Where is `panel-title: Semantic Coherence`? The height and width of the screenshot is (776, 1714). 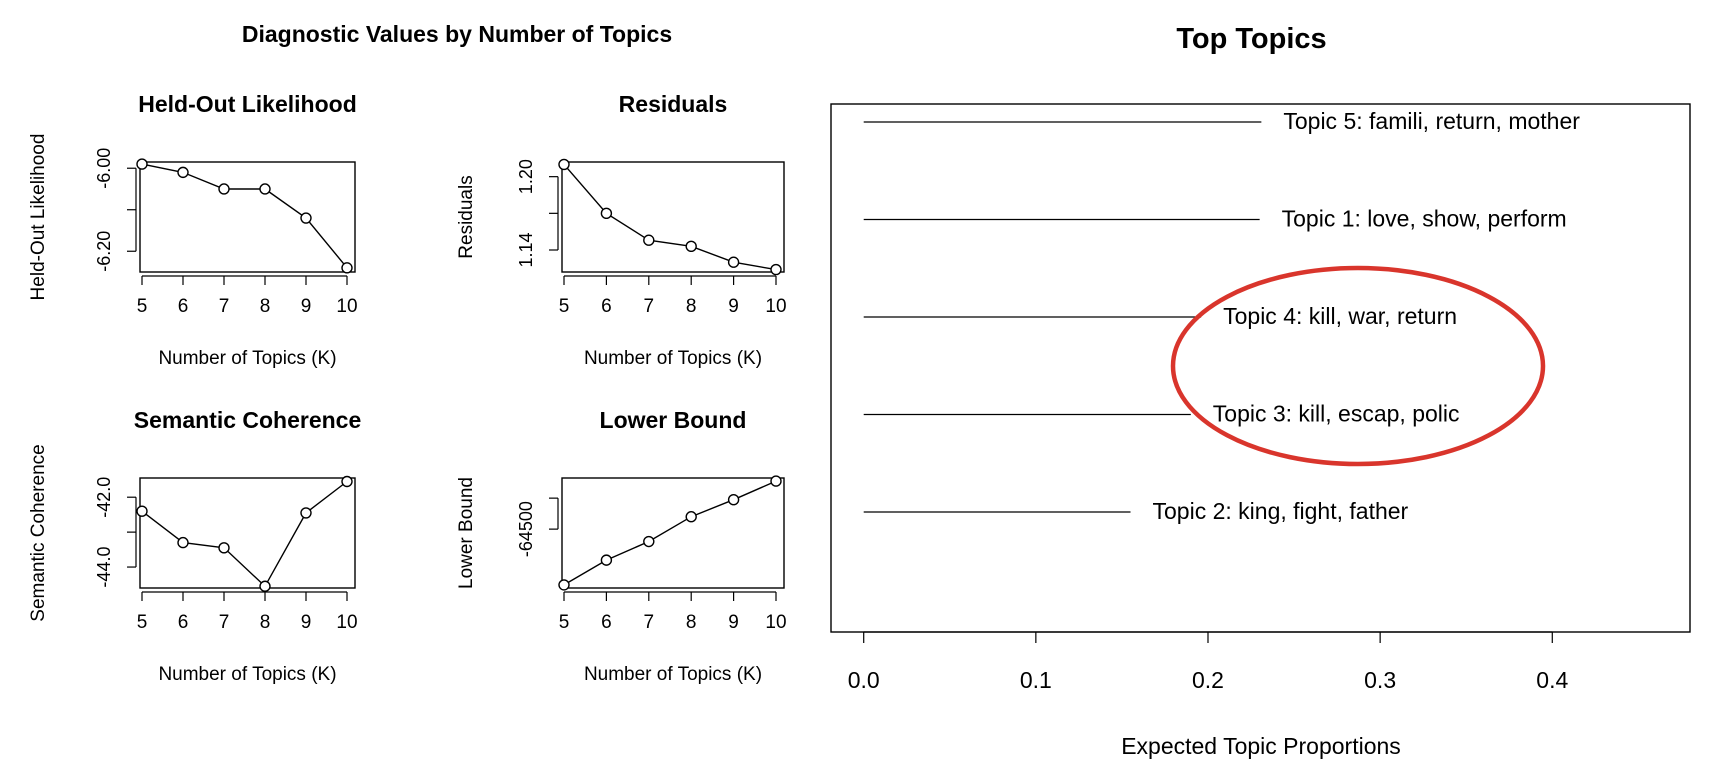 panel-title: Semantic Coherence is located at coordinates (248, 420).